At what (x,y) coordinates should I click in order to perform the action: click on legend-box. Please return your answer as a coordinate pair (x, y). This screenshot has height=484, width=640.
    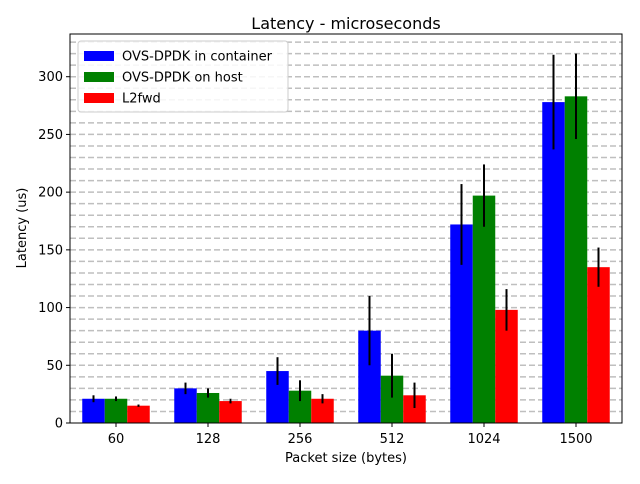
    Looking at the image, I should click on (183, 76).